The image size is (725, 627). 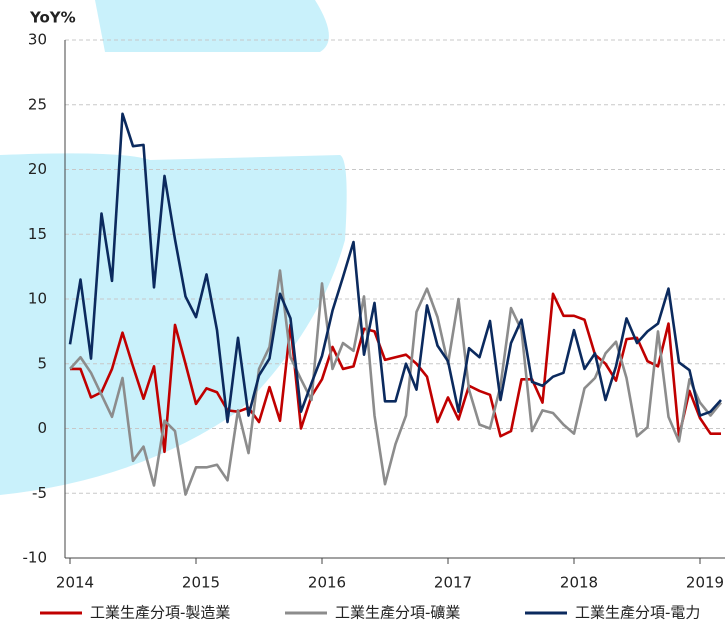 I want to click on y-tick-label: 30, so click(x=37, y=40).